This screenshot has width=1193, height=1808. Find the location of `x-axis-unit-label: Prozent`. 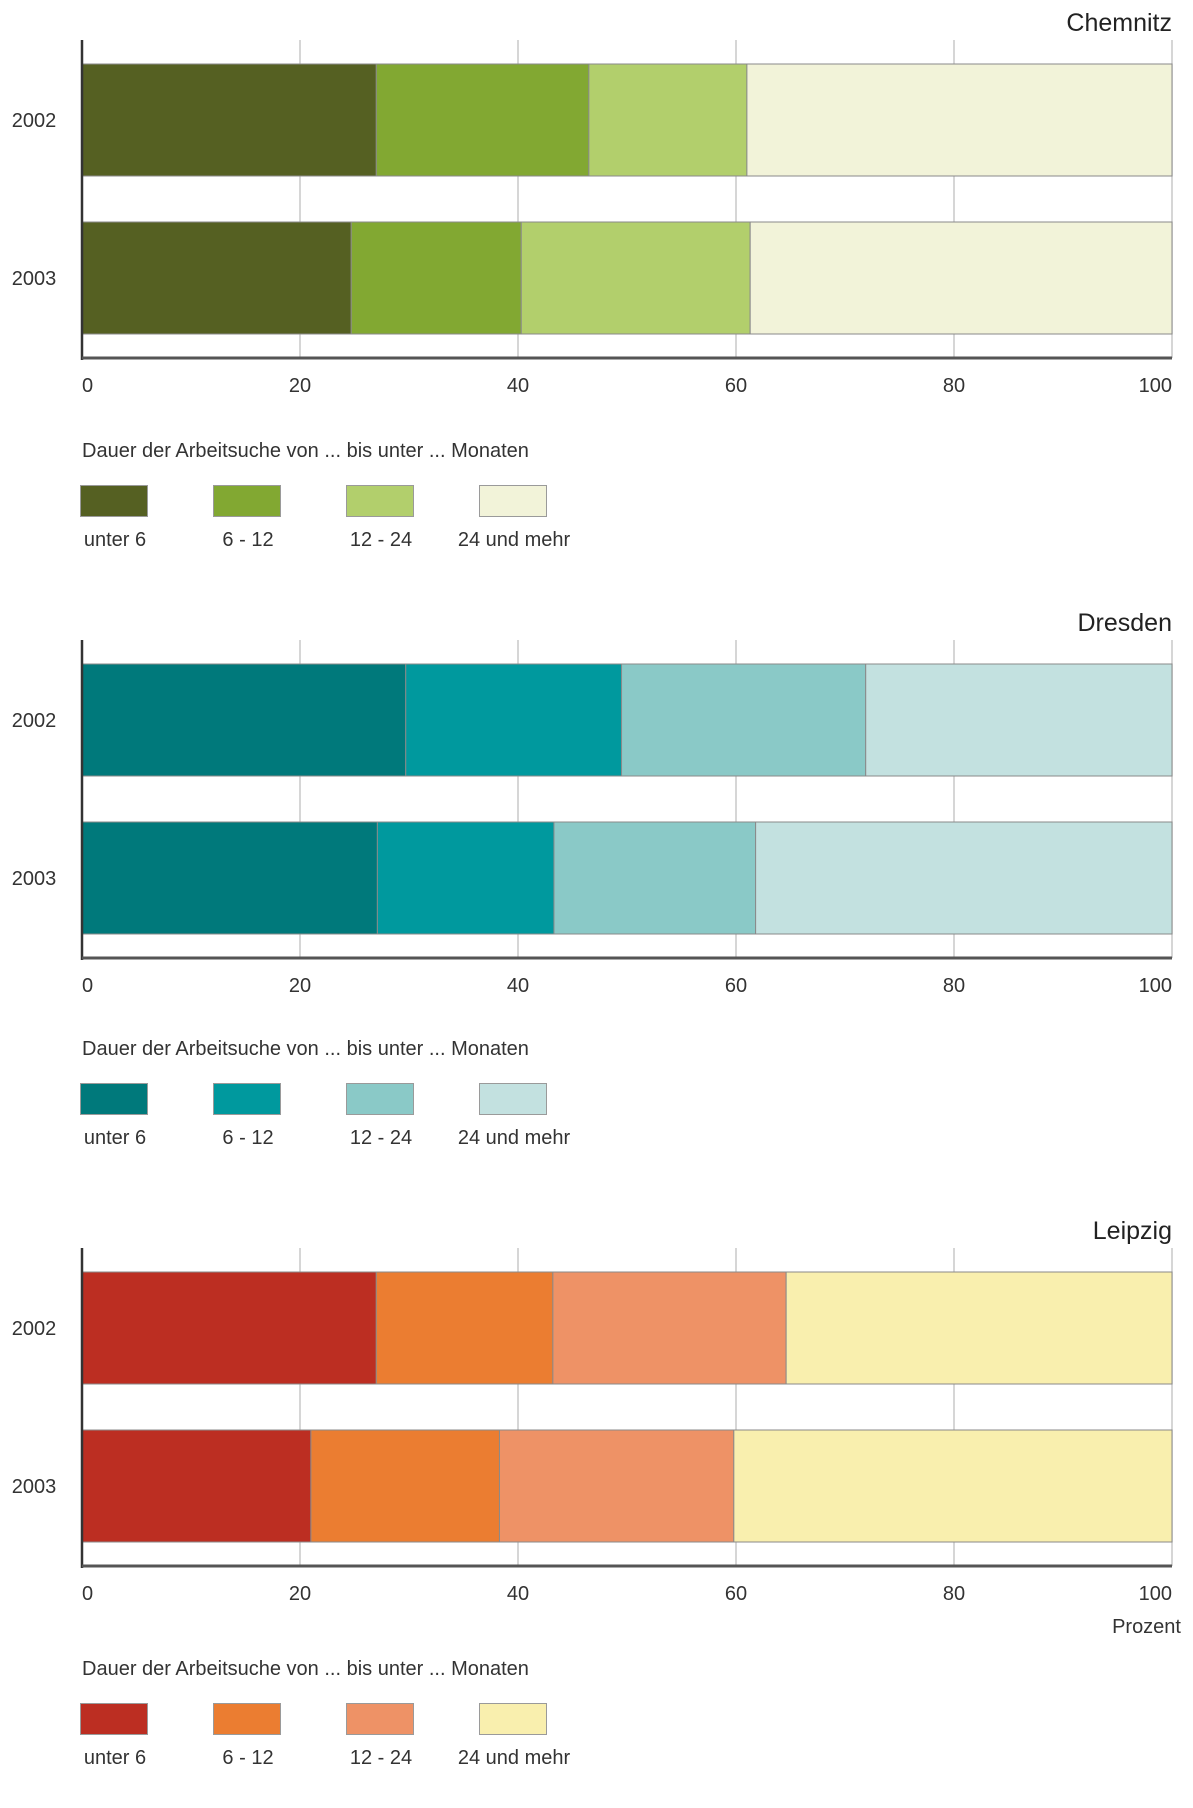

x-axis-unit-label: Prozent is located at coordinates (1146, 1627).